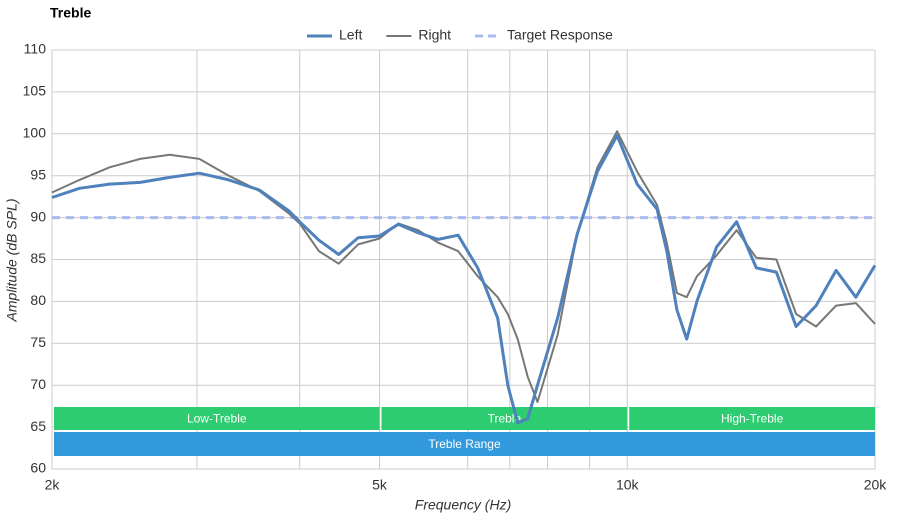  I want to click on legend-label: Left, so click(350, 35).